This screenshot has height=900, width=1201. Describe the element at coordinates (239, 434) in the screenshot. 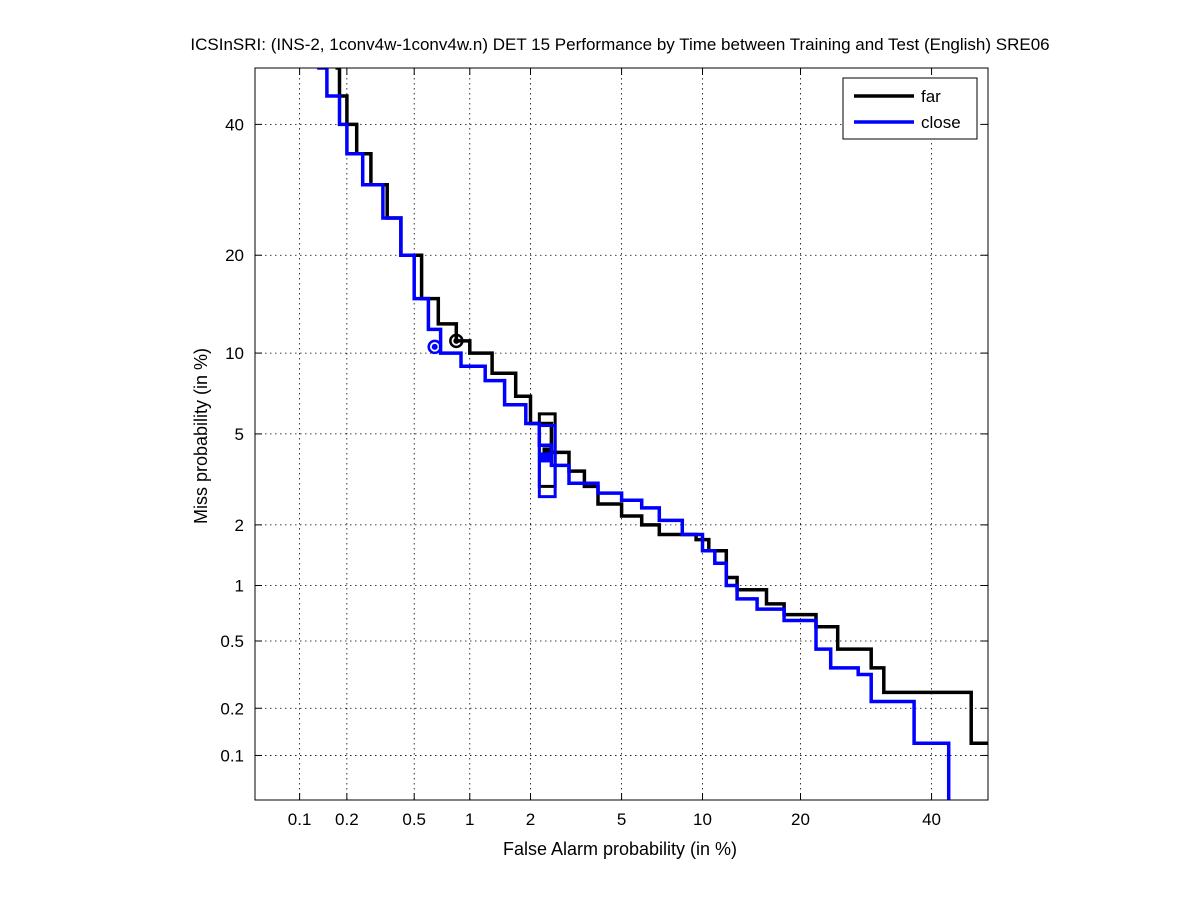

I see `y-tick-label: 5` at that location.